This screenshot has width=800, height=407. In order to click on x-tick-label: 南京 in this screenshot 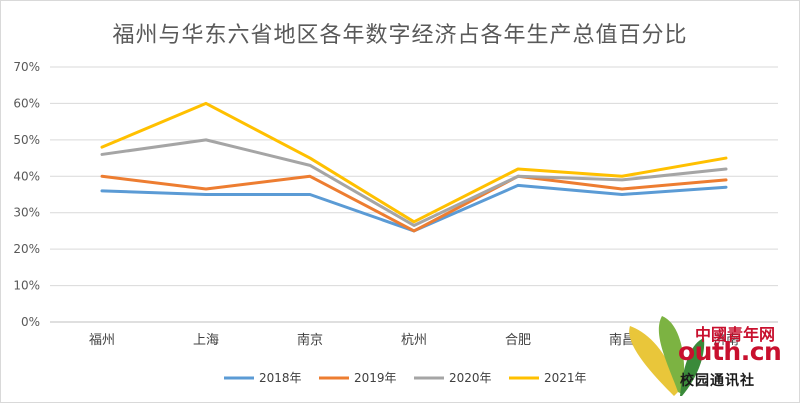, I will do `click(310, 340)`.